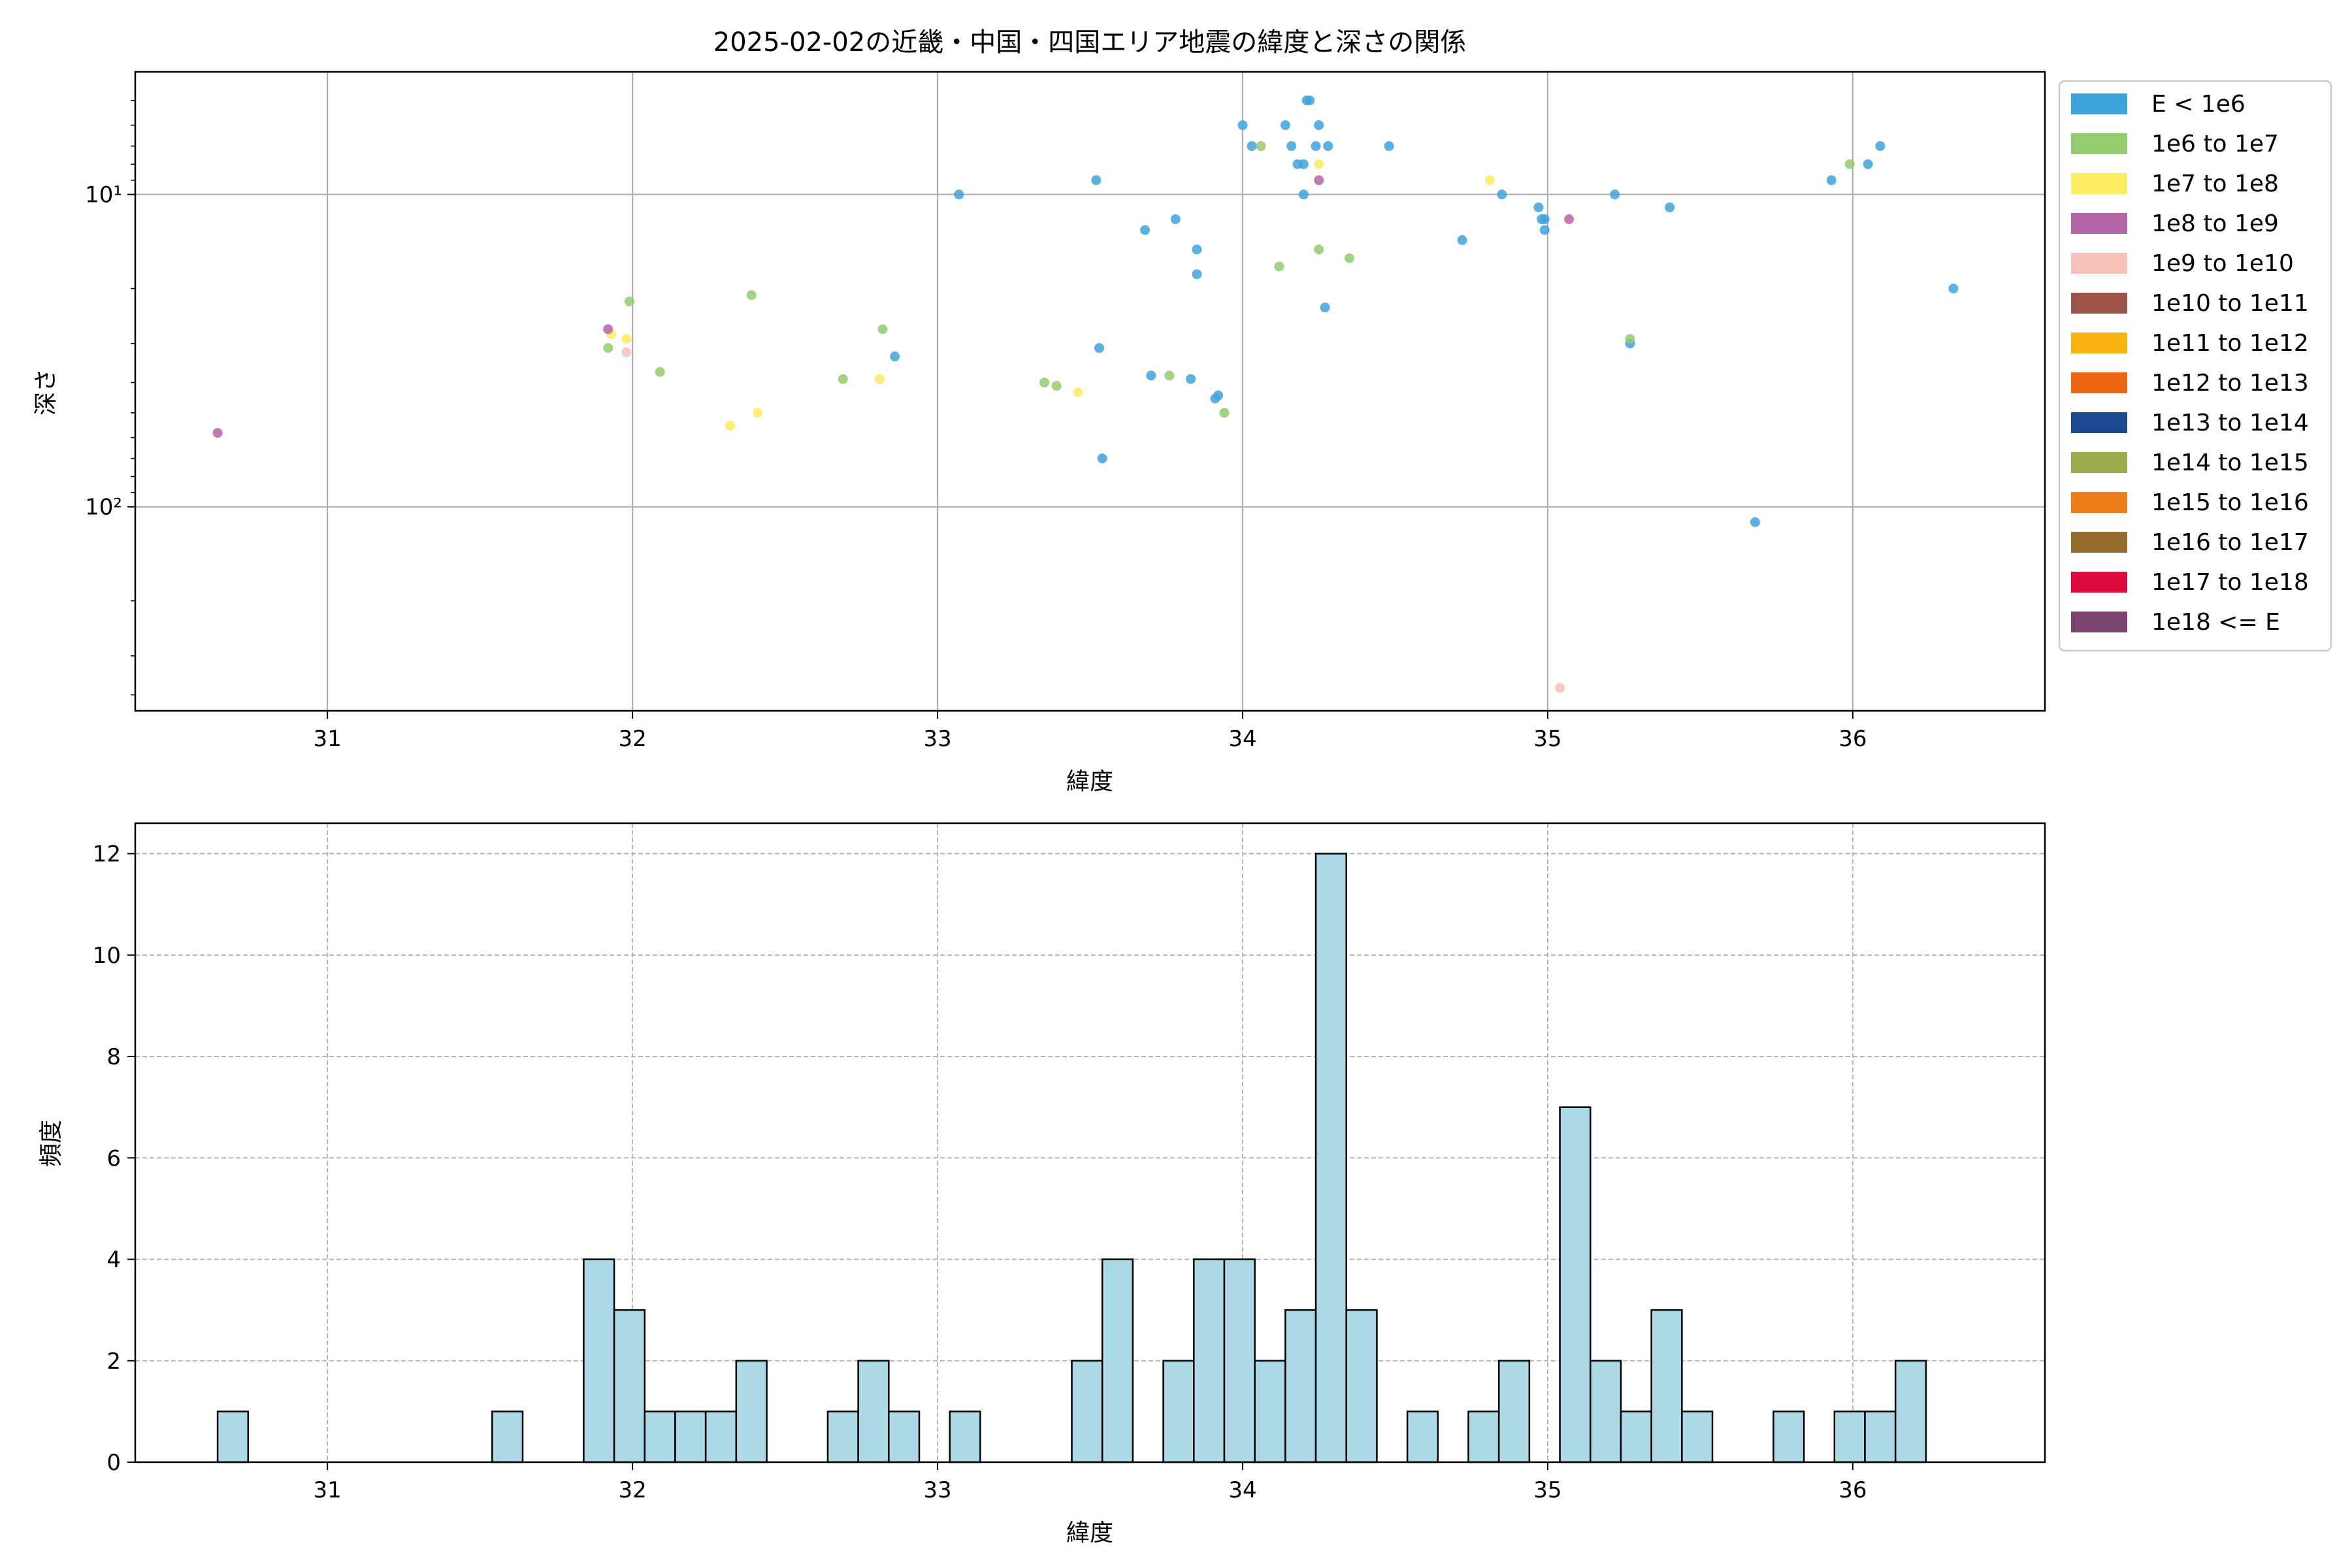 The image size is (2352, 1568). I want to click on legend-label: 1e15 to 1e16, so click(2230, 502).